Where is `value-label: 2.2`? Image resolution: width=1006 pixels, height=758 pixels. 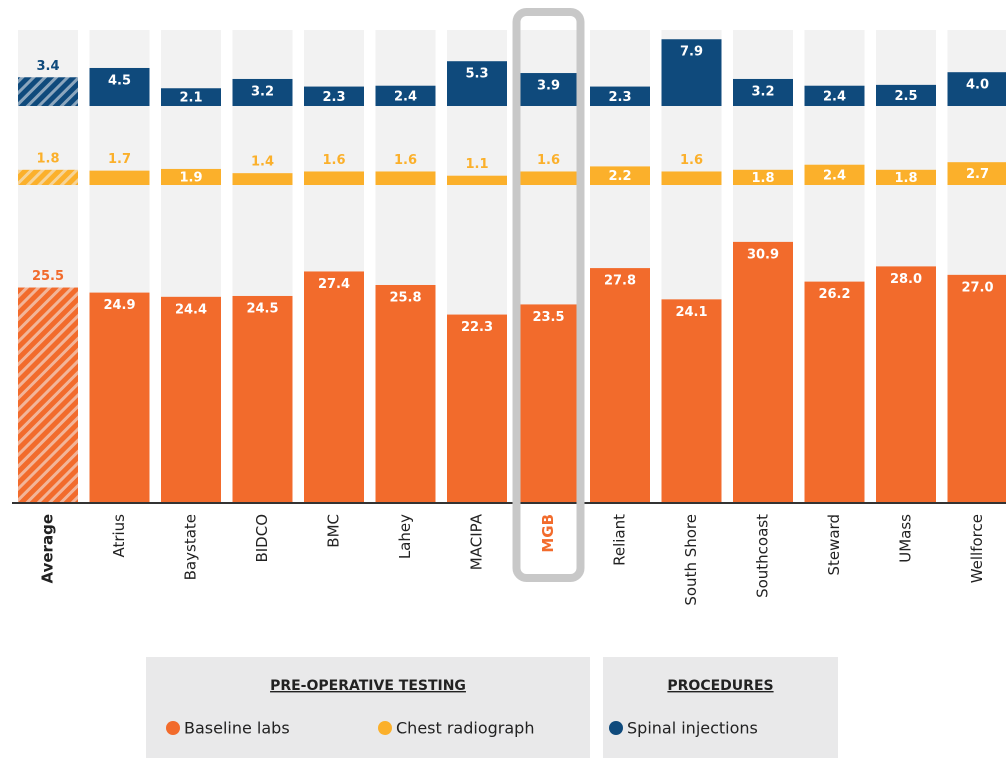 value-label: 2.2 is located at coordinates (619, 176).